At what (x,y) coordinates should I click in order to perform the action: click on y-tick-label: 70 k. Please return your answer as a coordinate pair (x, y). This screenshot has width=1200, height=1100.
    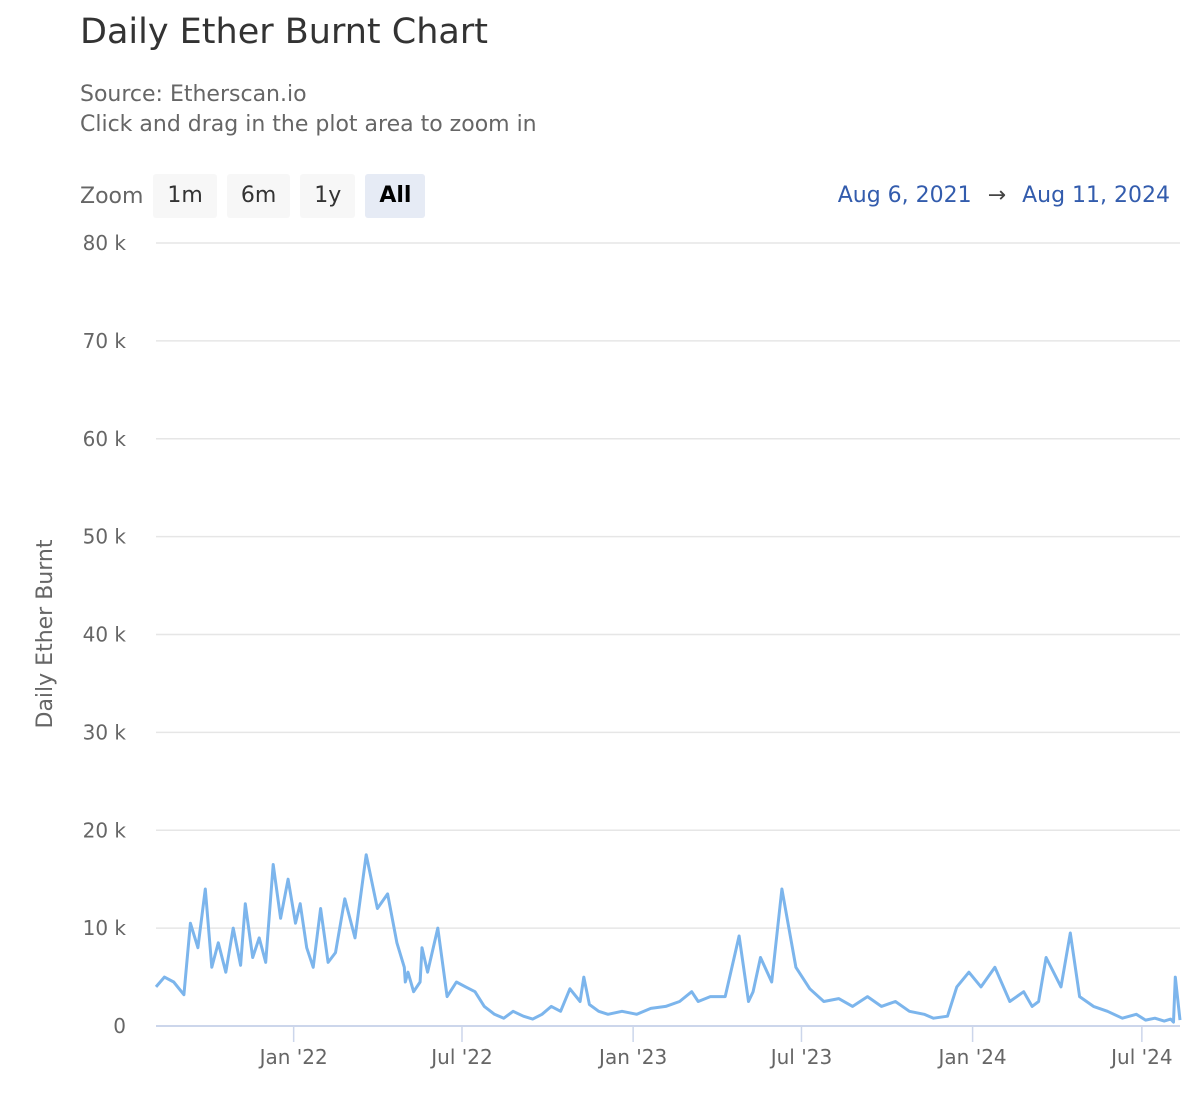
    Looking at the image, I should click on (105, 341).